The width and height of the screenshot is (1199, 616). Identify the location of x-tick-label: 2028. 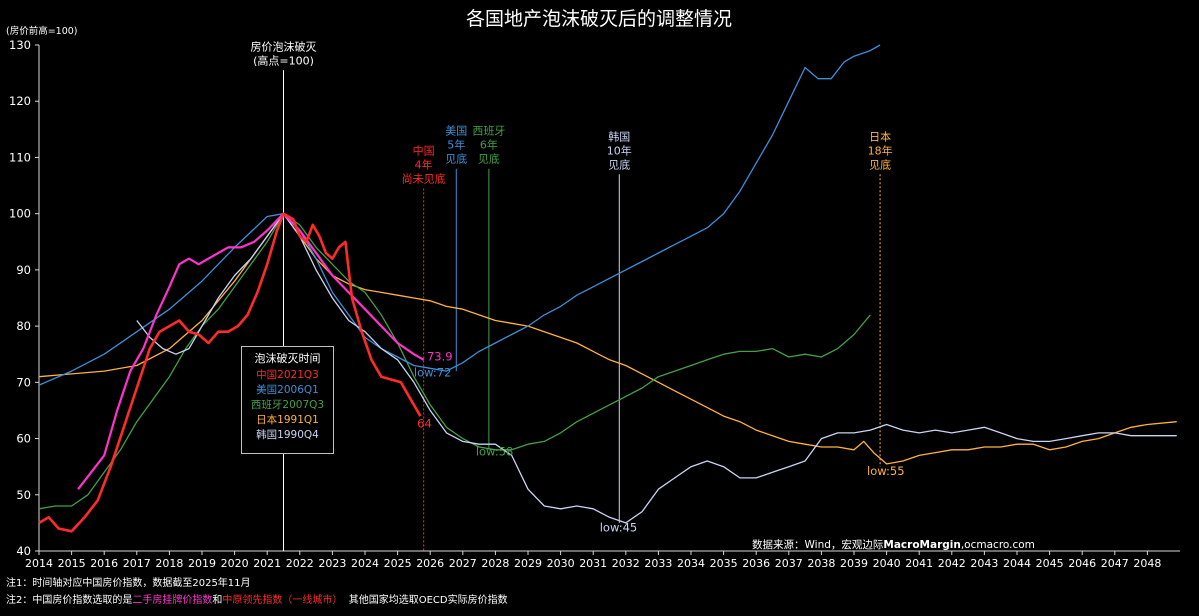
(495, 563).